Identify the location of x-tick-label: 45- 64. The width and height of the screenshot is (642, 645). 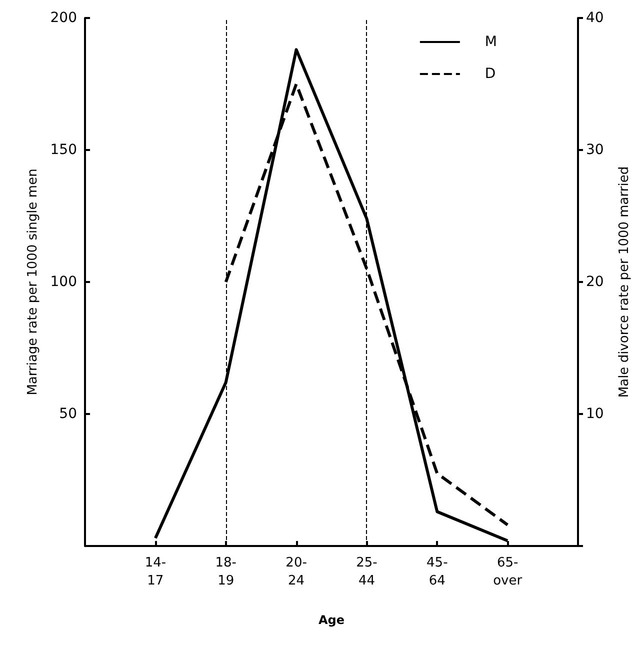
(437, 572).